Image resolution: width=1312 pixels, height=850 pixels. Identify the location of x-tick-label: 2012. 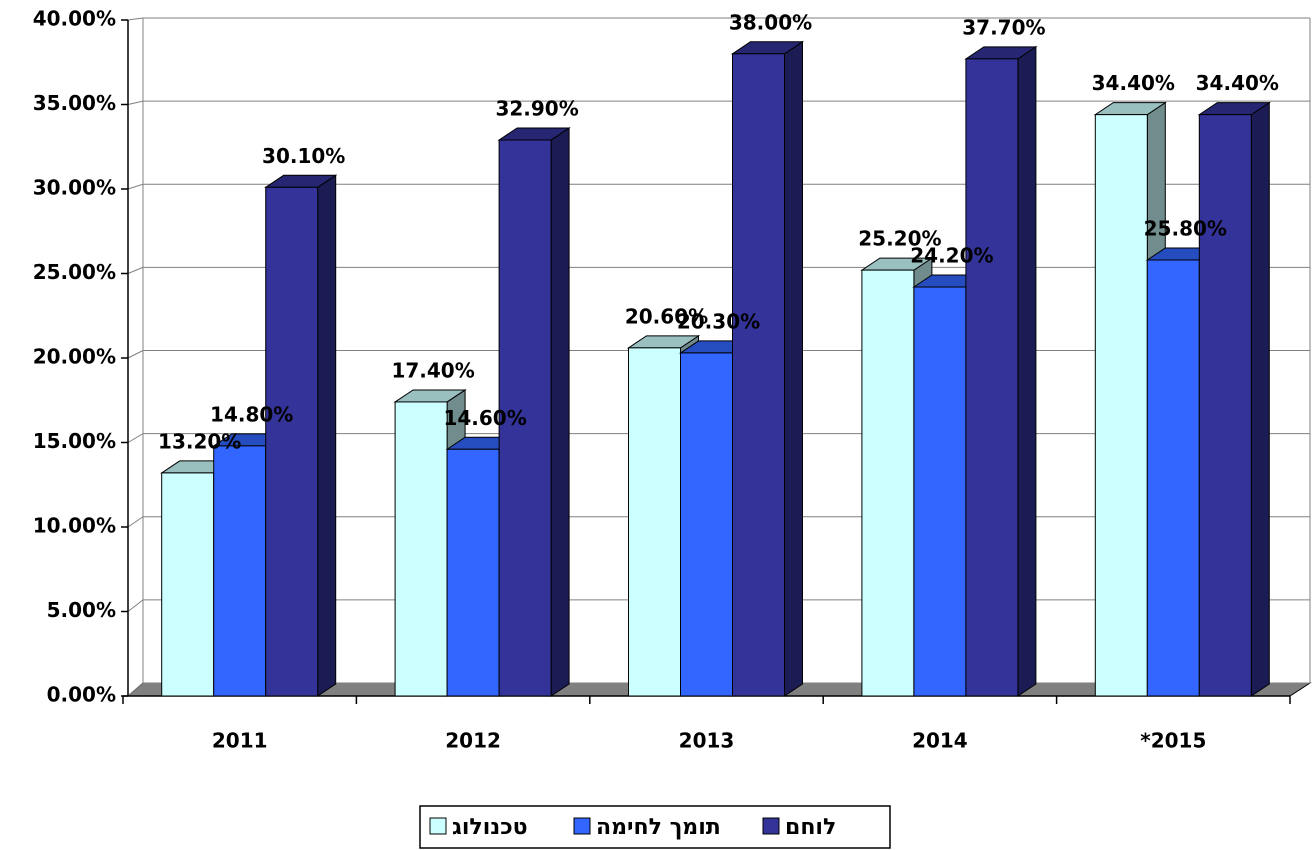
(473, 741).